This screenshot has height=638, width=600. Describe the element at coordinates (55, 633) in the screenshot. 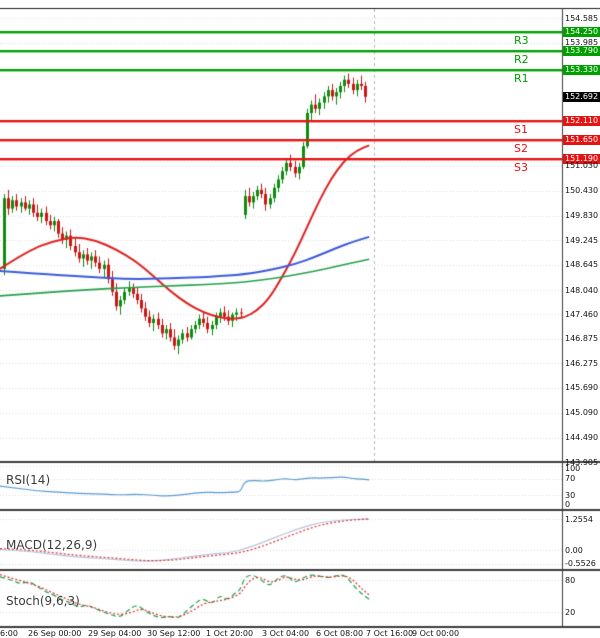

I see `time-axis-label: 26 Sep 00:00` at that location.